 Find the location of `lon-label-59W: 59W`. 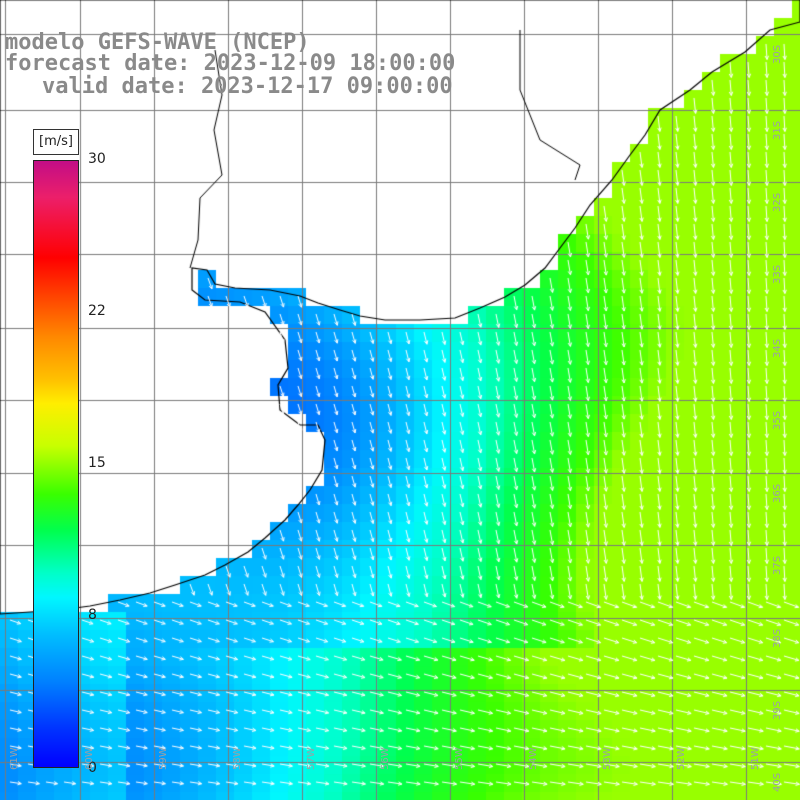

lon-label-59W: 59W is located at coordinates (163, 758).